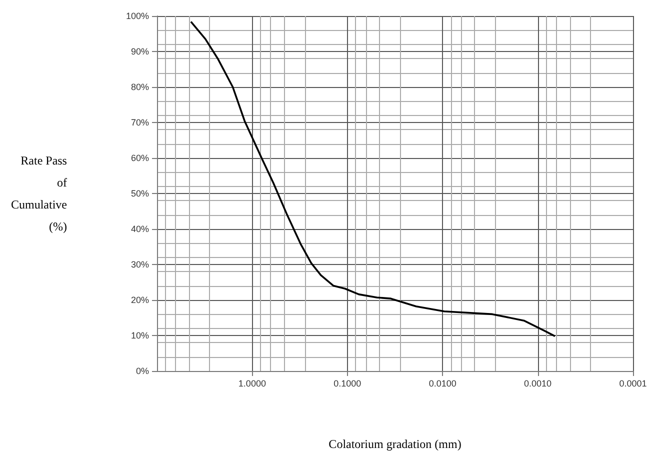 The width and height of the screenshot is (665, 468). What do you see at coordinates (139, 158) in the screenshot?
I see `y-tick-label: 60%` at bounding box center [139, 158].